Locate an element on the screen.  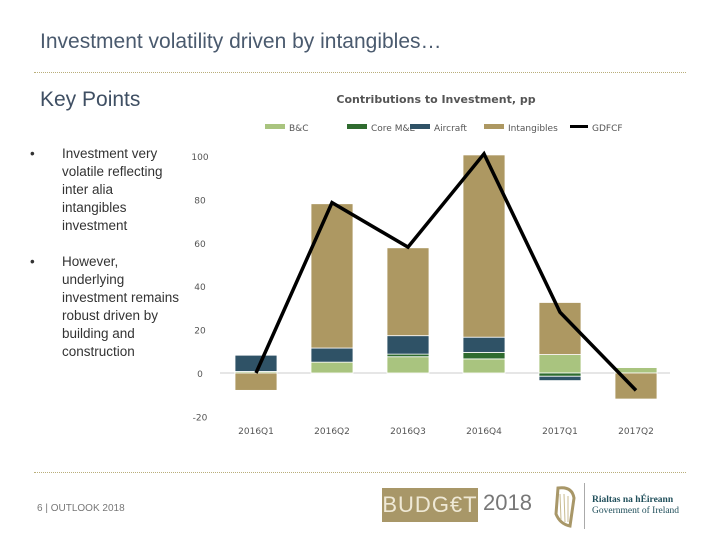
x-tick-label: 2016Q2 is located at coordinates (332, 432).